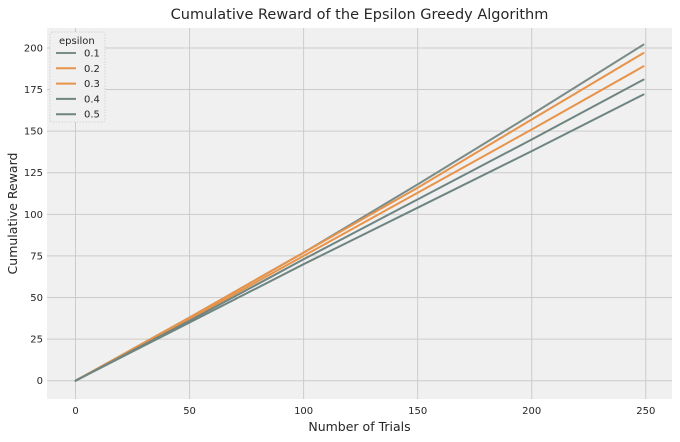 This screenshot has width=680, height=442. I want to click on legend-label: 0.3, so click(92, 84).